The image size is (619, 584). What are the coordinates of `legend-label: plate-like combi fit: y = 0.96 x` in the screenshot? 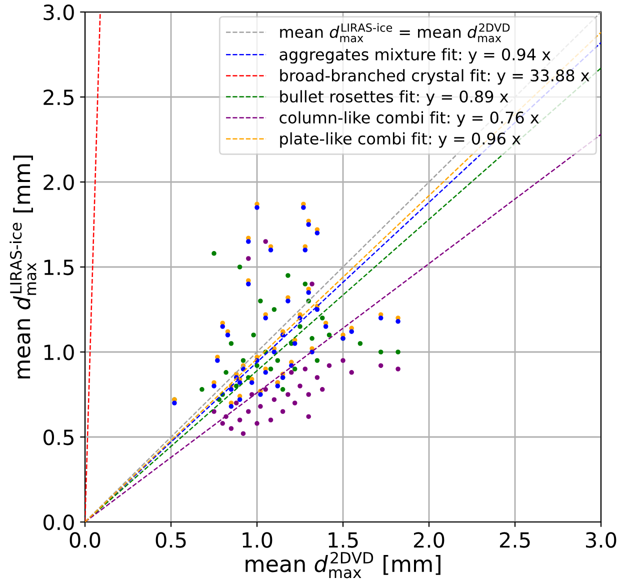 It's located at (400, 140).